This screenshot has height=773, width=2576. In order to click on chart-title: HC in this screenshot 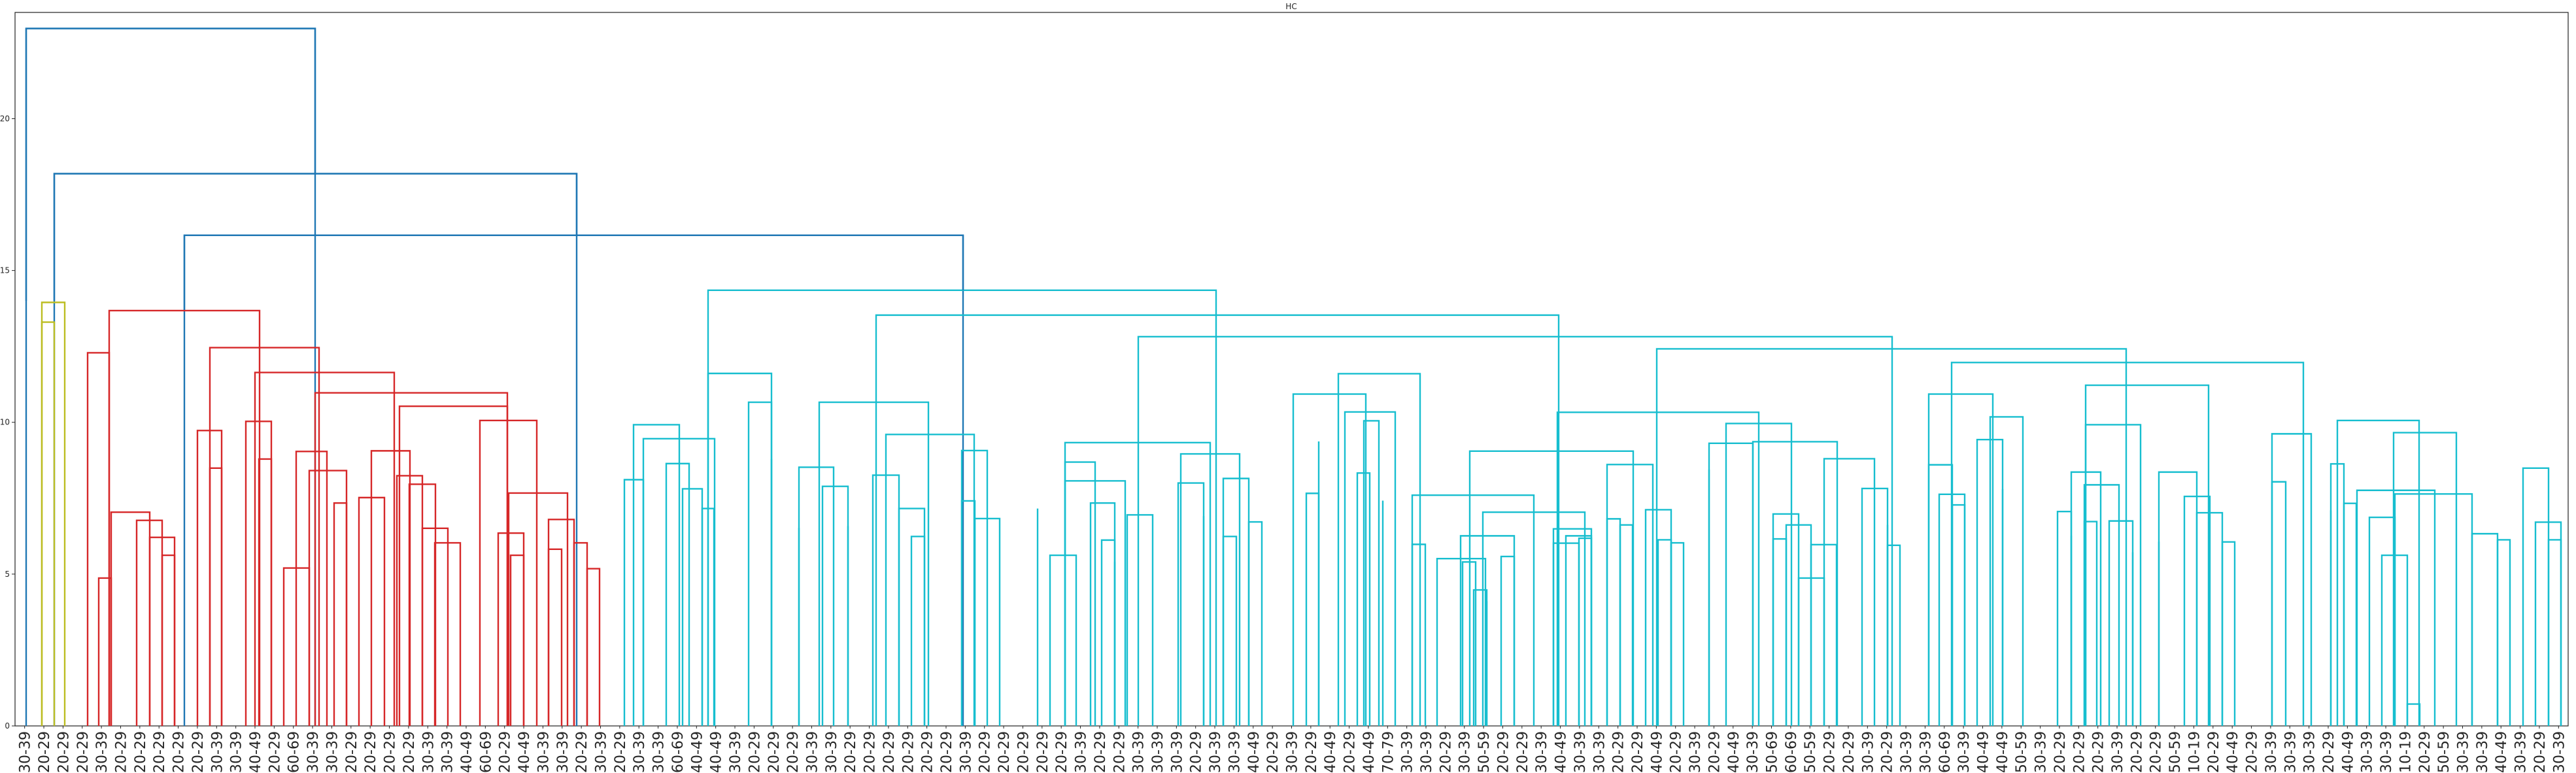, I will do `click(1290, 6)`.